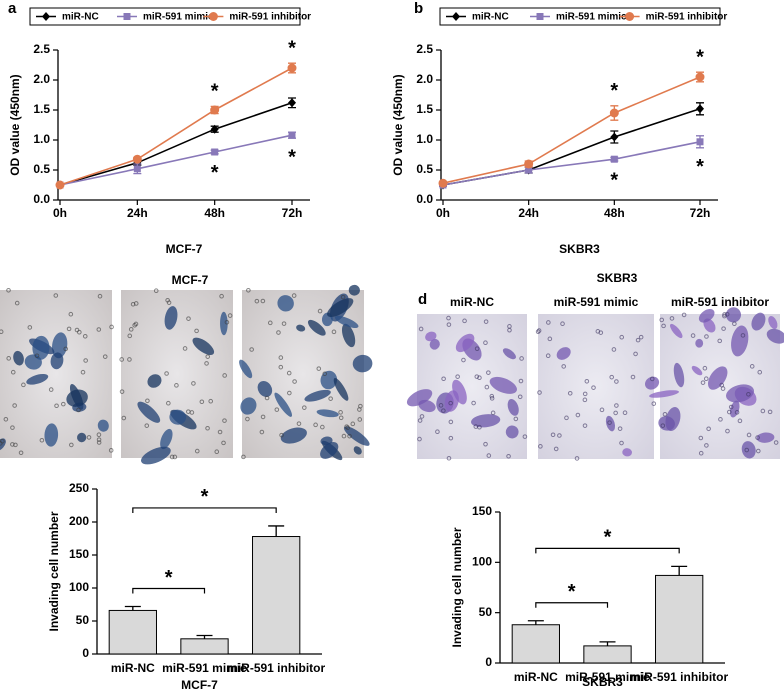 The image size is (784, 691). What do you see at coordinates (83, 620) in the screenshot?
I see `y-tick-label: 50` at bounding box center [83, 620].